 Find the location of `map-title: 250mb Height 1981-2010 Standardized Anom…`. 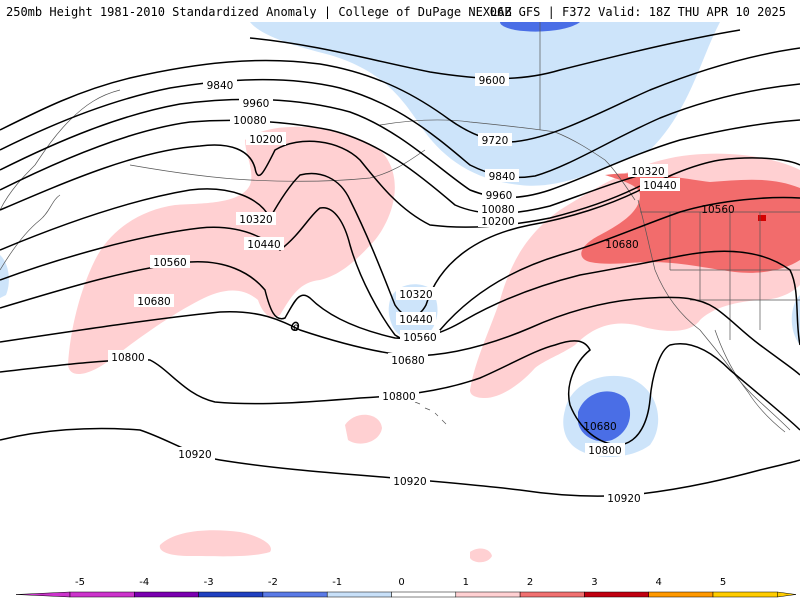

map-title: 250mb Height 1981-2010 Standardized Anom… is located at coordinates (400, 11).